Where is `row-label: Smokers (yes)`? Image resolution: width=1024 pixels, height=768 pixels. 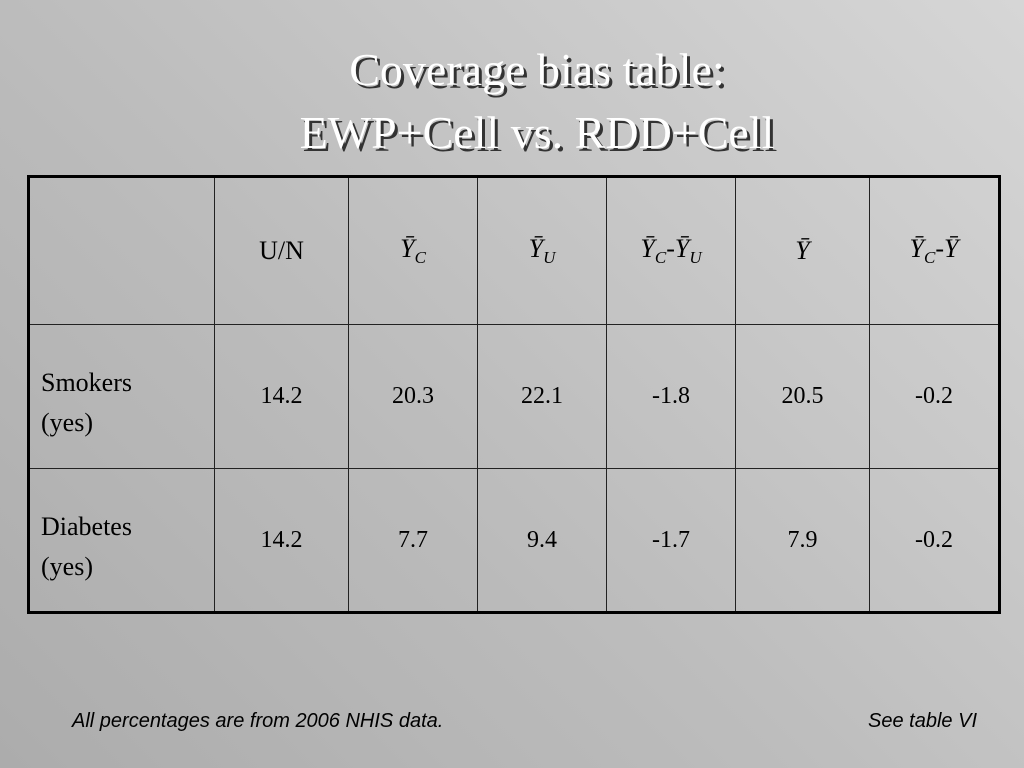
row-label: Smokers (yes) is located at coordinates (121, 396).